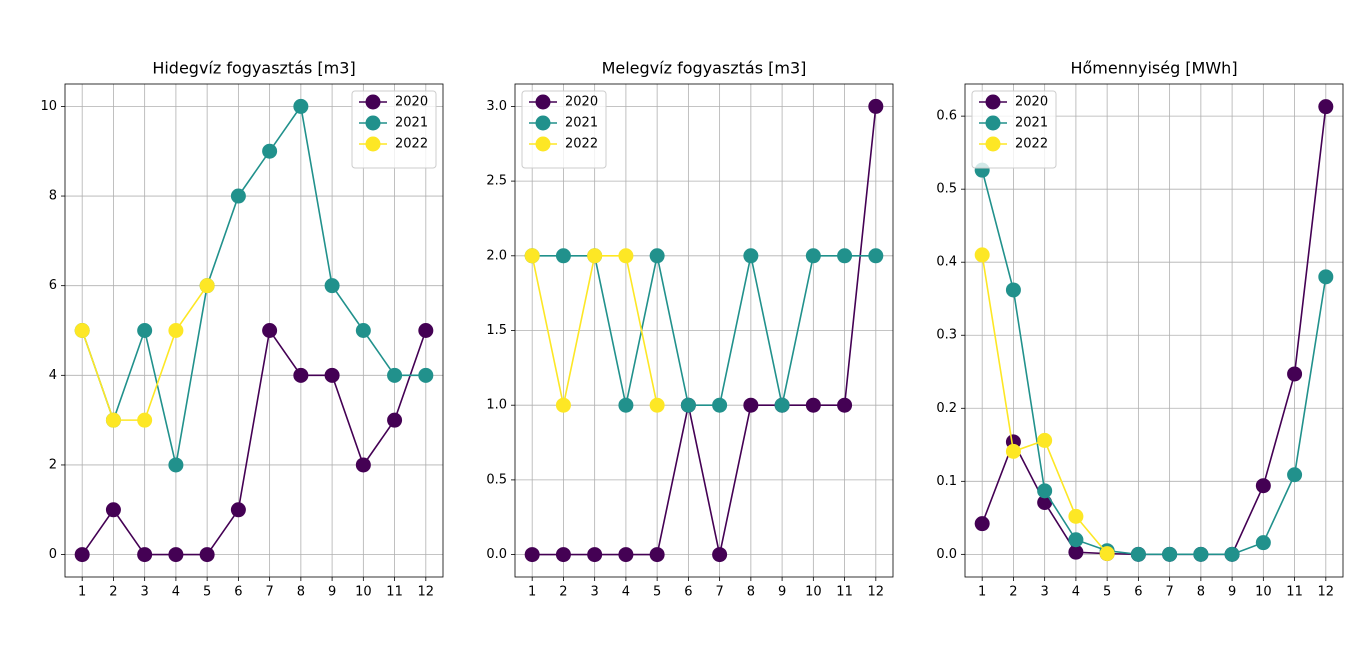 The width and height of the screenshot is (1366, 663). I want to click on y-tick-label: 0.2, so click(946, 408).